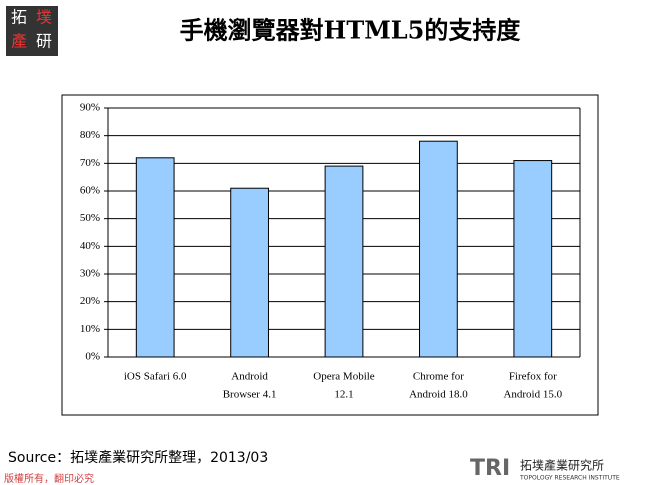  Describe the element at coordinates (19, 41) in the screenshot. I see `logo-text: 產` at that location.